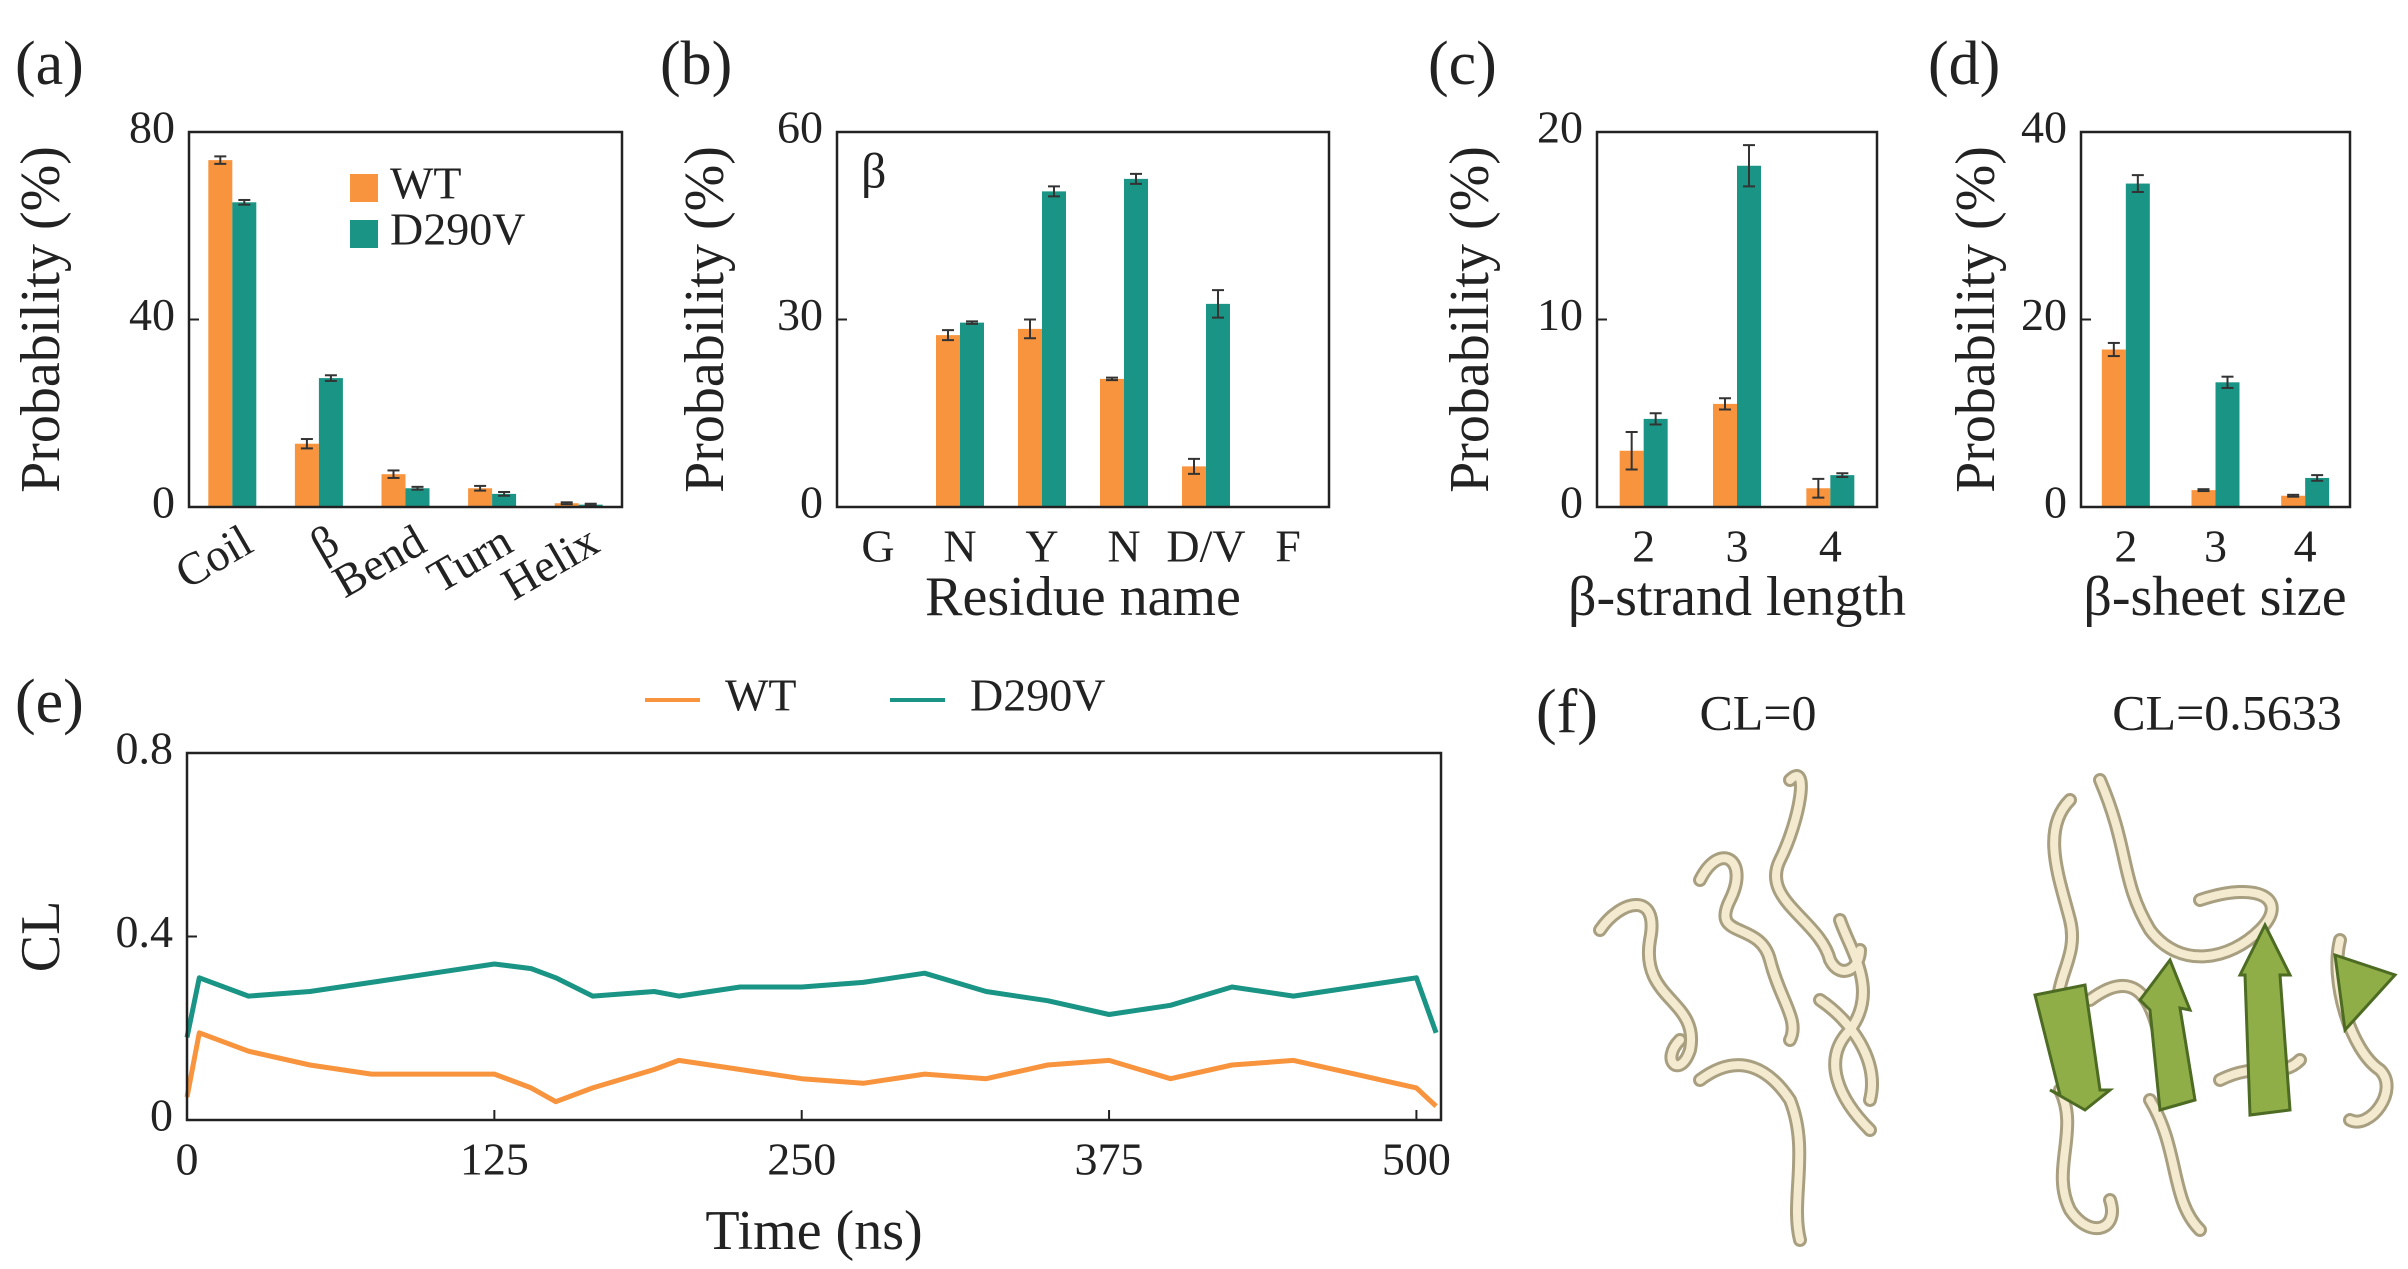  Describe the element at coordinates (41, 937) in the screenshot. I see `y-axis-label: CL` at that location.